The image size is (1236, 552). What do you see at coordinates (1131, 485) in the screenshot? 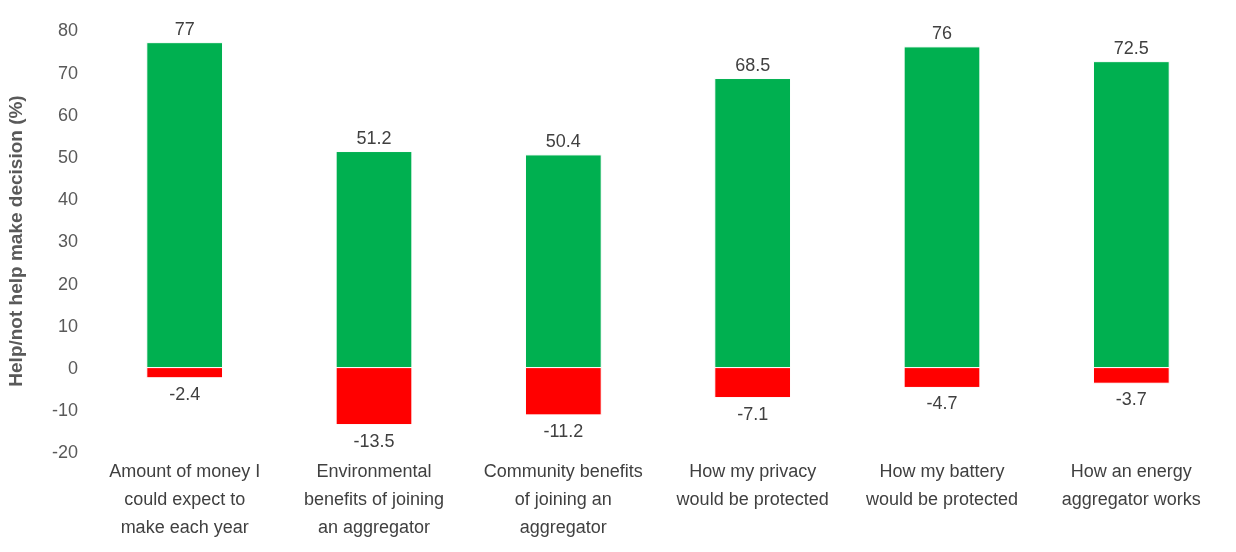
I see `x-tick-label: How an energy aggregator works` at bounding box center [1131, 485].